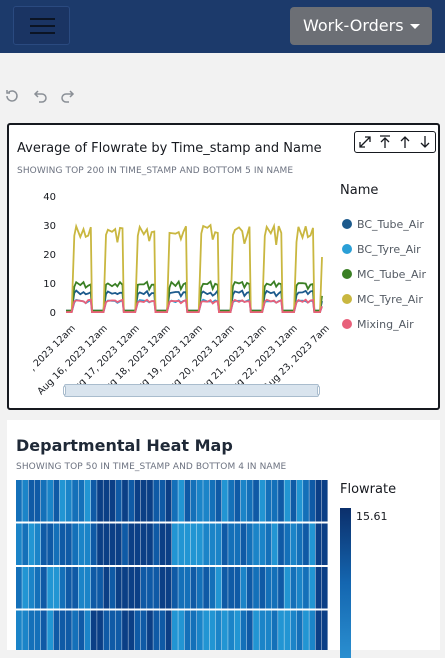  Describe the element at coordinates (68, 96) in the screenshot. I see `redo-icon` at that location.